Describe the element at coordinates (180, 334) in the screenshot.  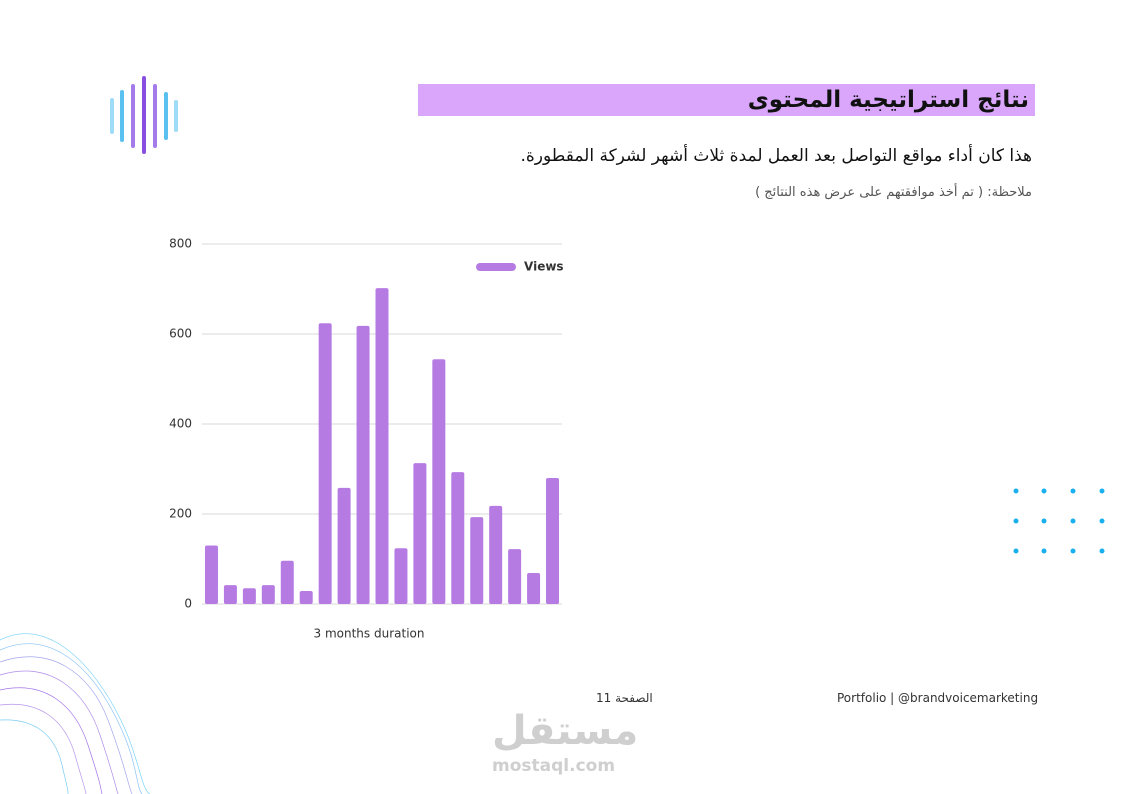
I see `y-tick-label: 600` at that location.